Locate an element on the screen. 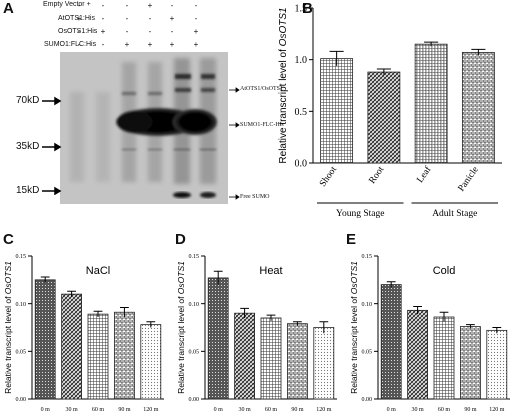  y-tick-label: 0.0 is located at coordinates (301, 164).